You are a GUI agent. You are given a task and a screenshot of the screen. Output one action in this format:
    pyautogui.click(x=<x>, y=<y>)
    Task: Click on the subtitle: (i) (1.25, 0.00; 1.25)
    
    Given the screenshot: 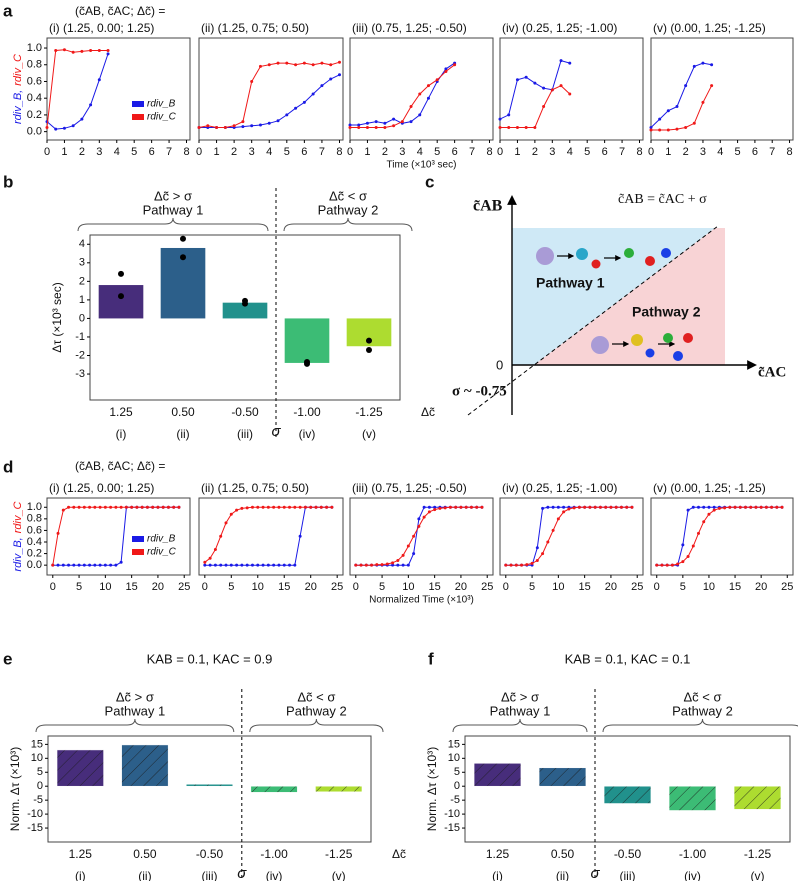 What is the action you would take?
    pyautogui.click(x=101, y=28)
    